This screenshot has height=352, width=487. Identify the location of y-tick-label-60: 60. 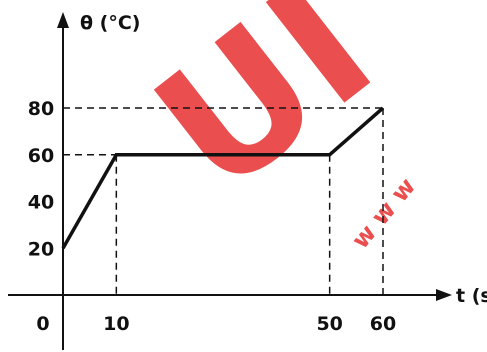
(41, 156).